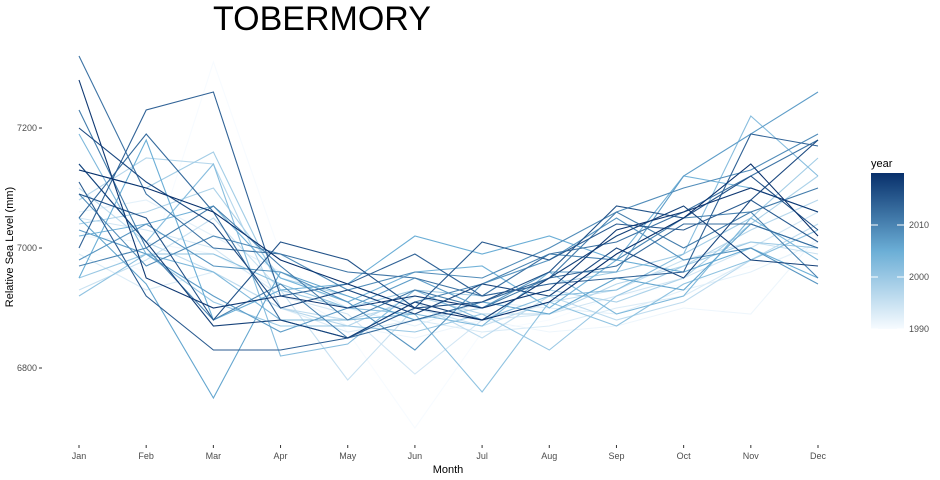 This screenshot has height=480, width=940. What do you see at coordinates (818, 456) in the screenshot?
I see `x-tick-label: Dec` at bounding box center [818, 456].